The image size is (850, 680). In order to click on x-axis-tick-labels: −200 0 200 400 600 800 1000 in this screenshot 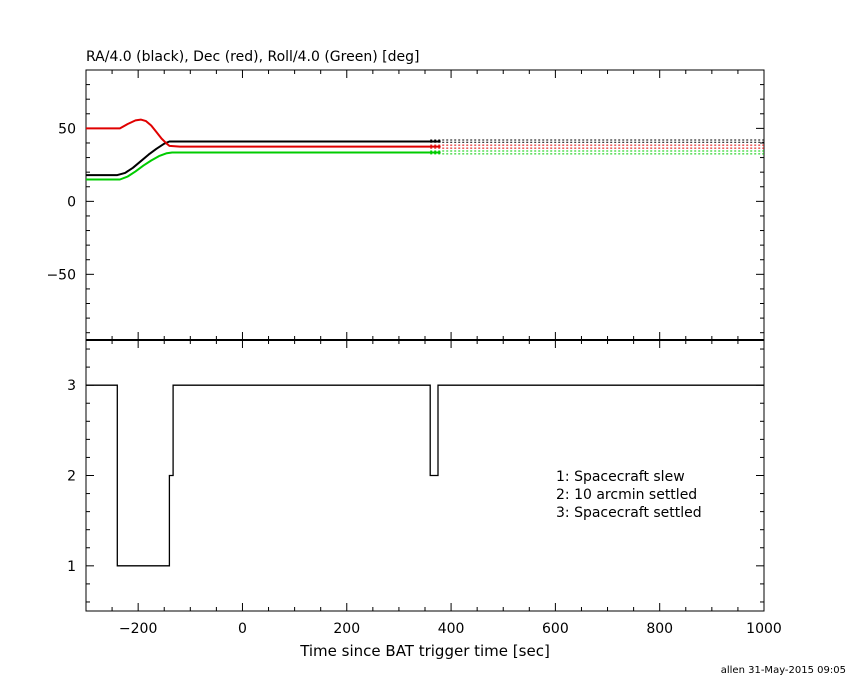, I will do `click(450, 629)`.